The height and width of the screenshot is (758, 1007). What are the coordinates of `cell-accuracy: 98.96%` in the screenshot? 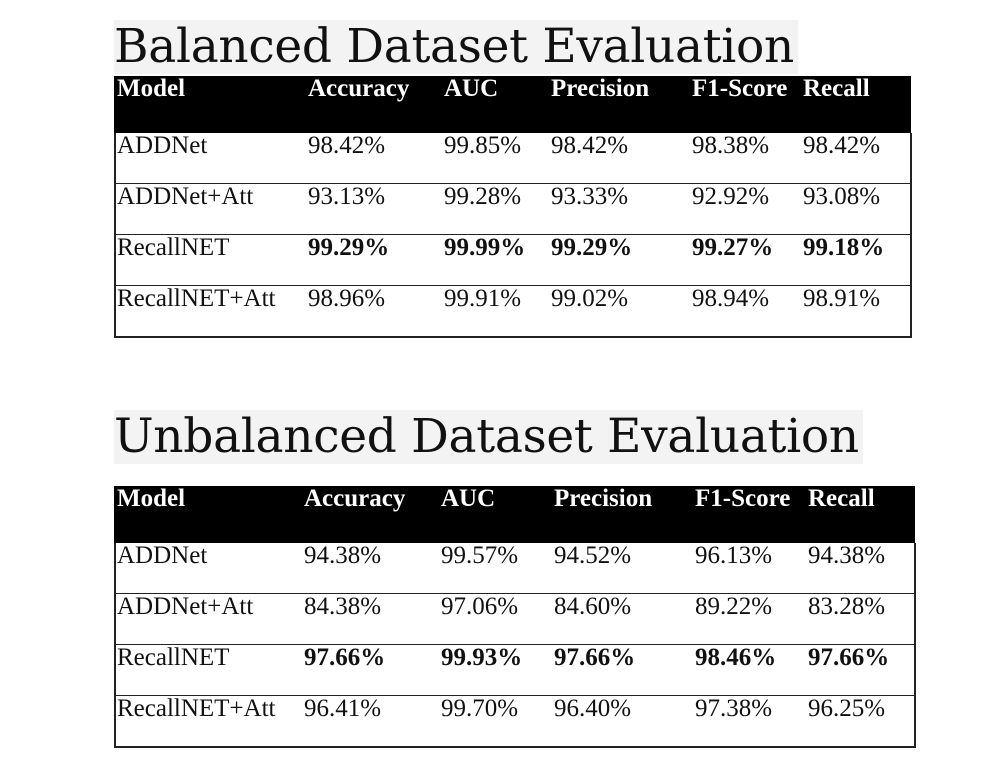 It's located at (375, 311).